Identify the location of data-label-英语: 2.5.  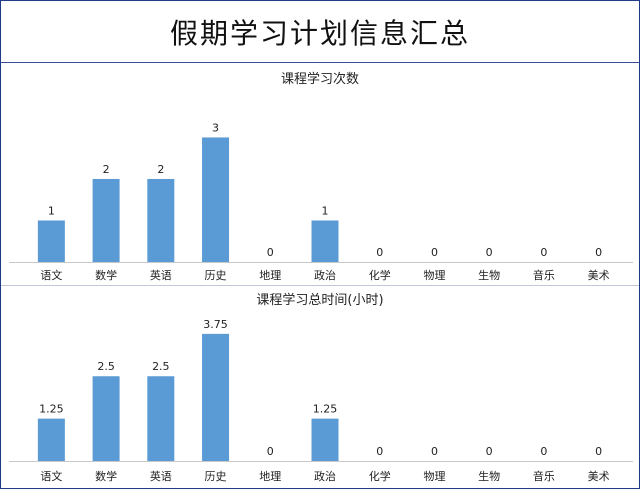
(161, 366).